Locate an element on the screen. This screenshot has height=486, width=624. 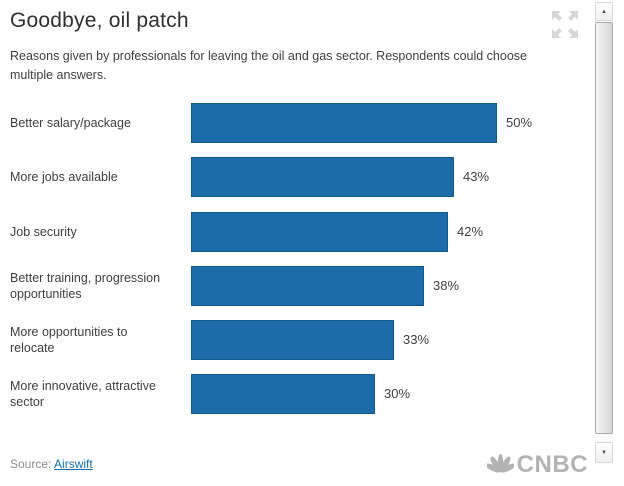
expand-icon is located at coordinates (565, 25).